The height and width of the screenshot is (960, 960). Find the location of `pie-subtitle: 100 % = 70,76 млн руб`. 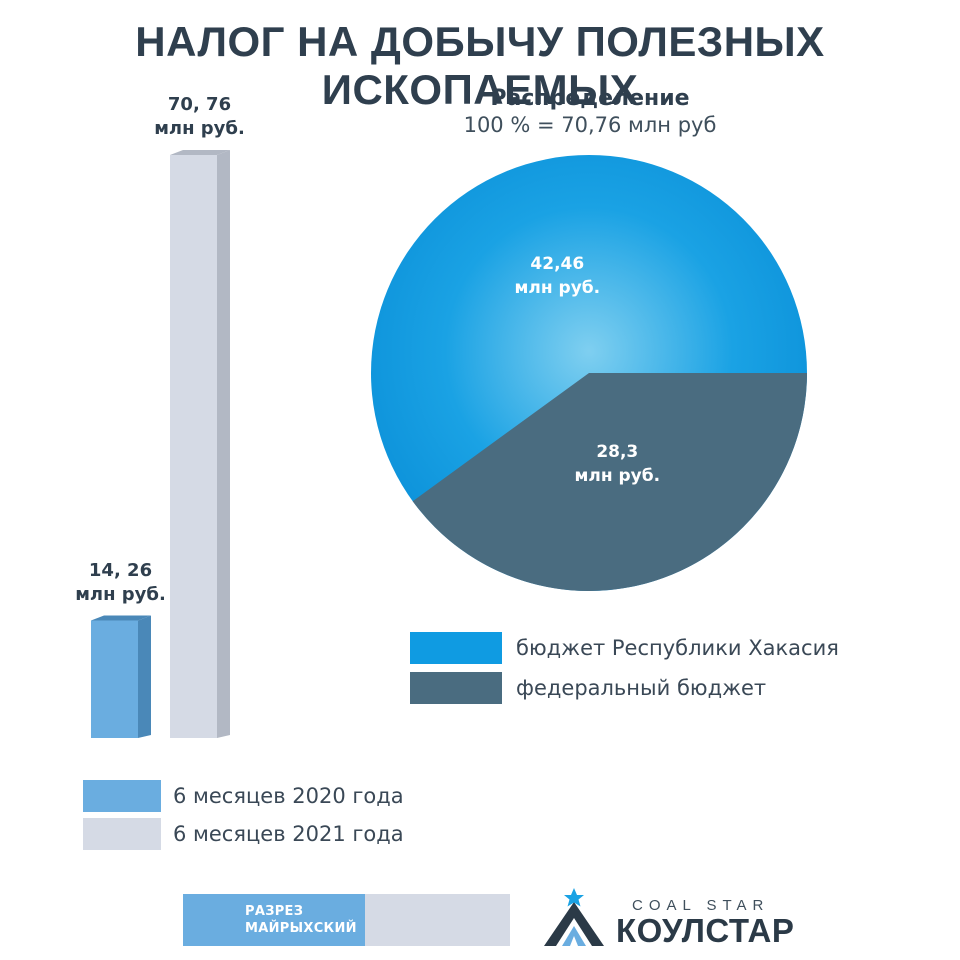

pie-subtitle: 100 % = 70,76 млн руб is located at coordinates (590, 125).